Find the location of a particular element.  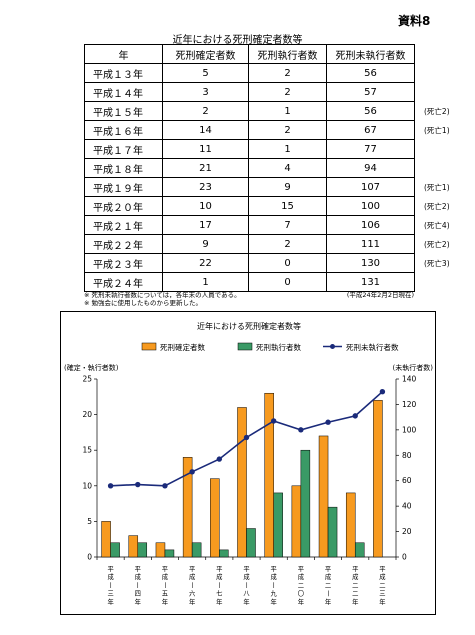

cell-year: 平成１４年 is located at coordinates (123, 92).